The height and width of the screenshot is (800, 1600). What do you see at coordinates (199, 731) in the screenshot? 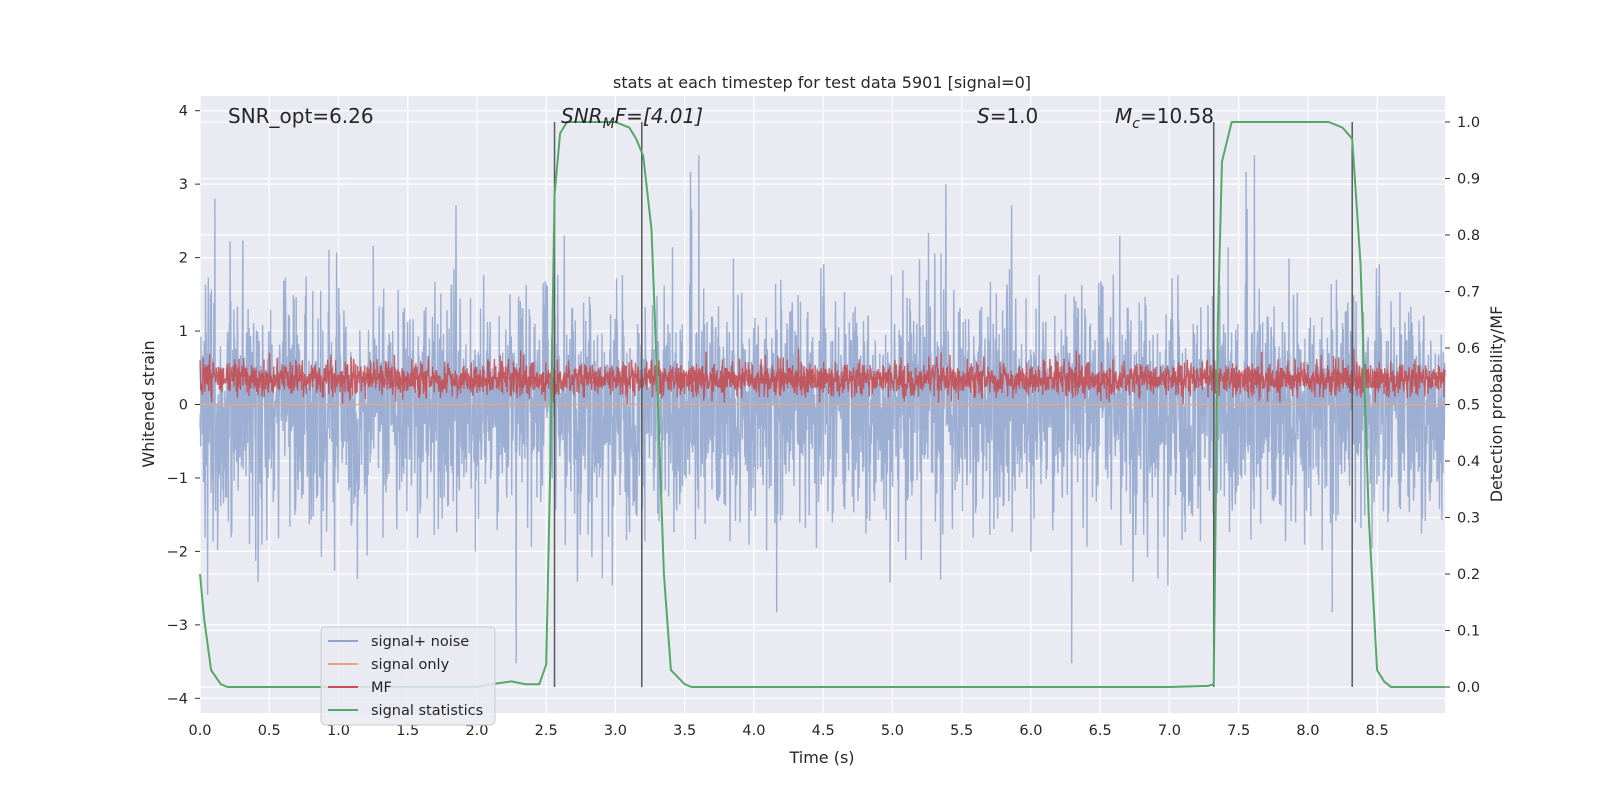
I see `x-tick-label: 0.0` at bounding box center [199, 731].